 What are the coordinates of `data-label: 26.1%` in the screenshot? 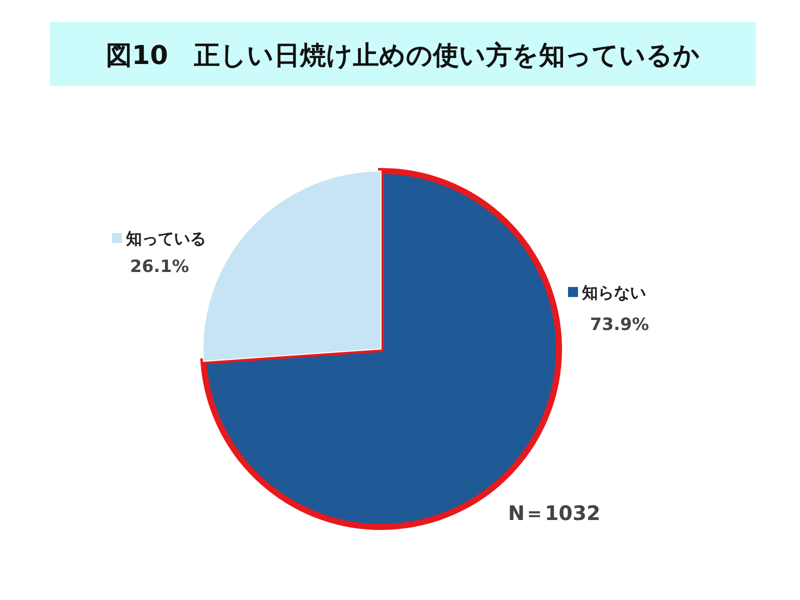 It's located at (159, 267).